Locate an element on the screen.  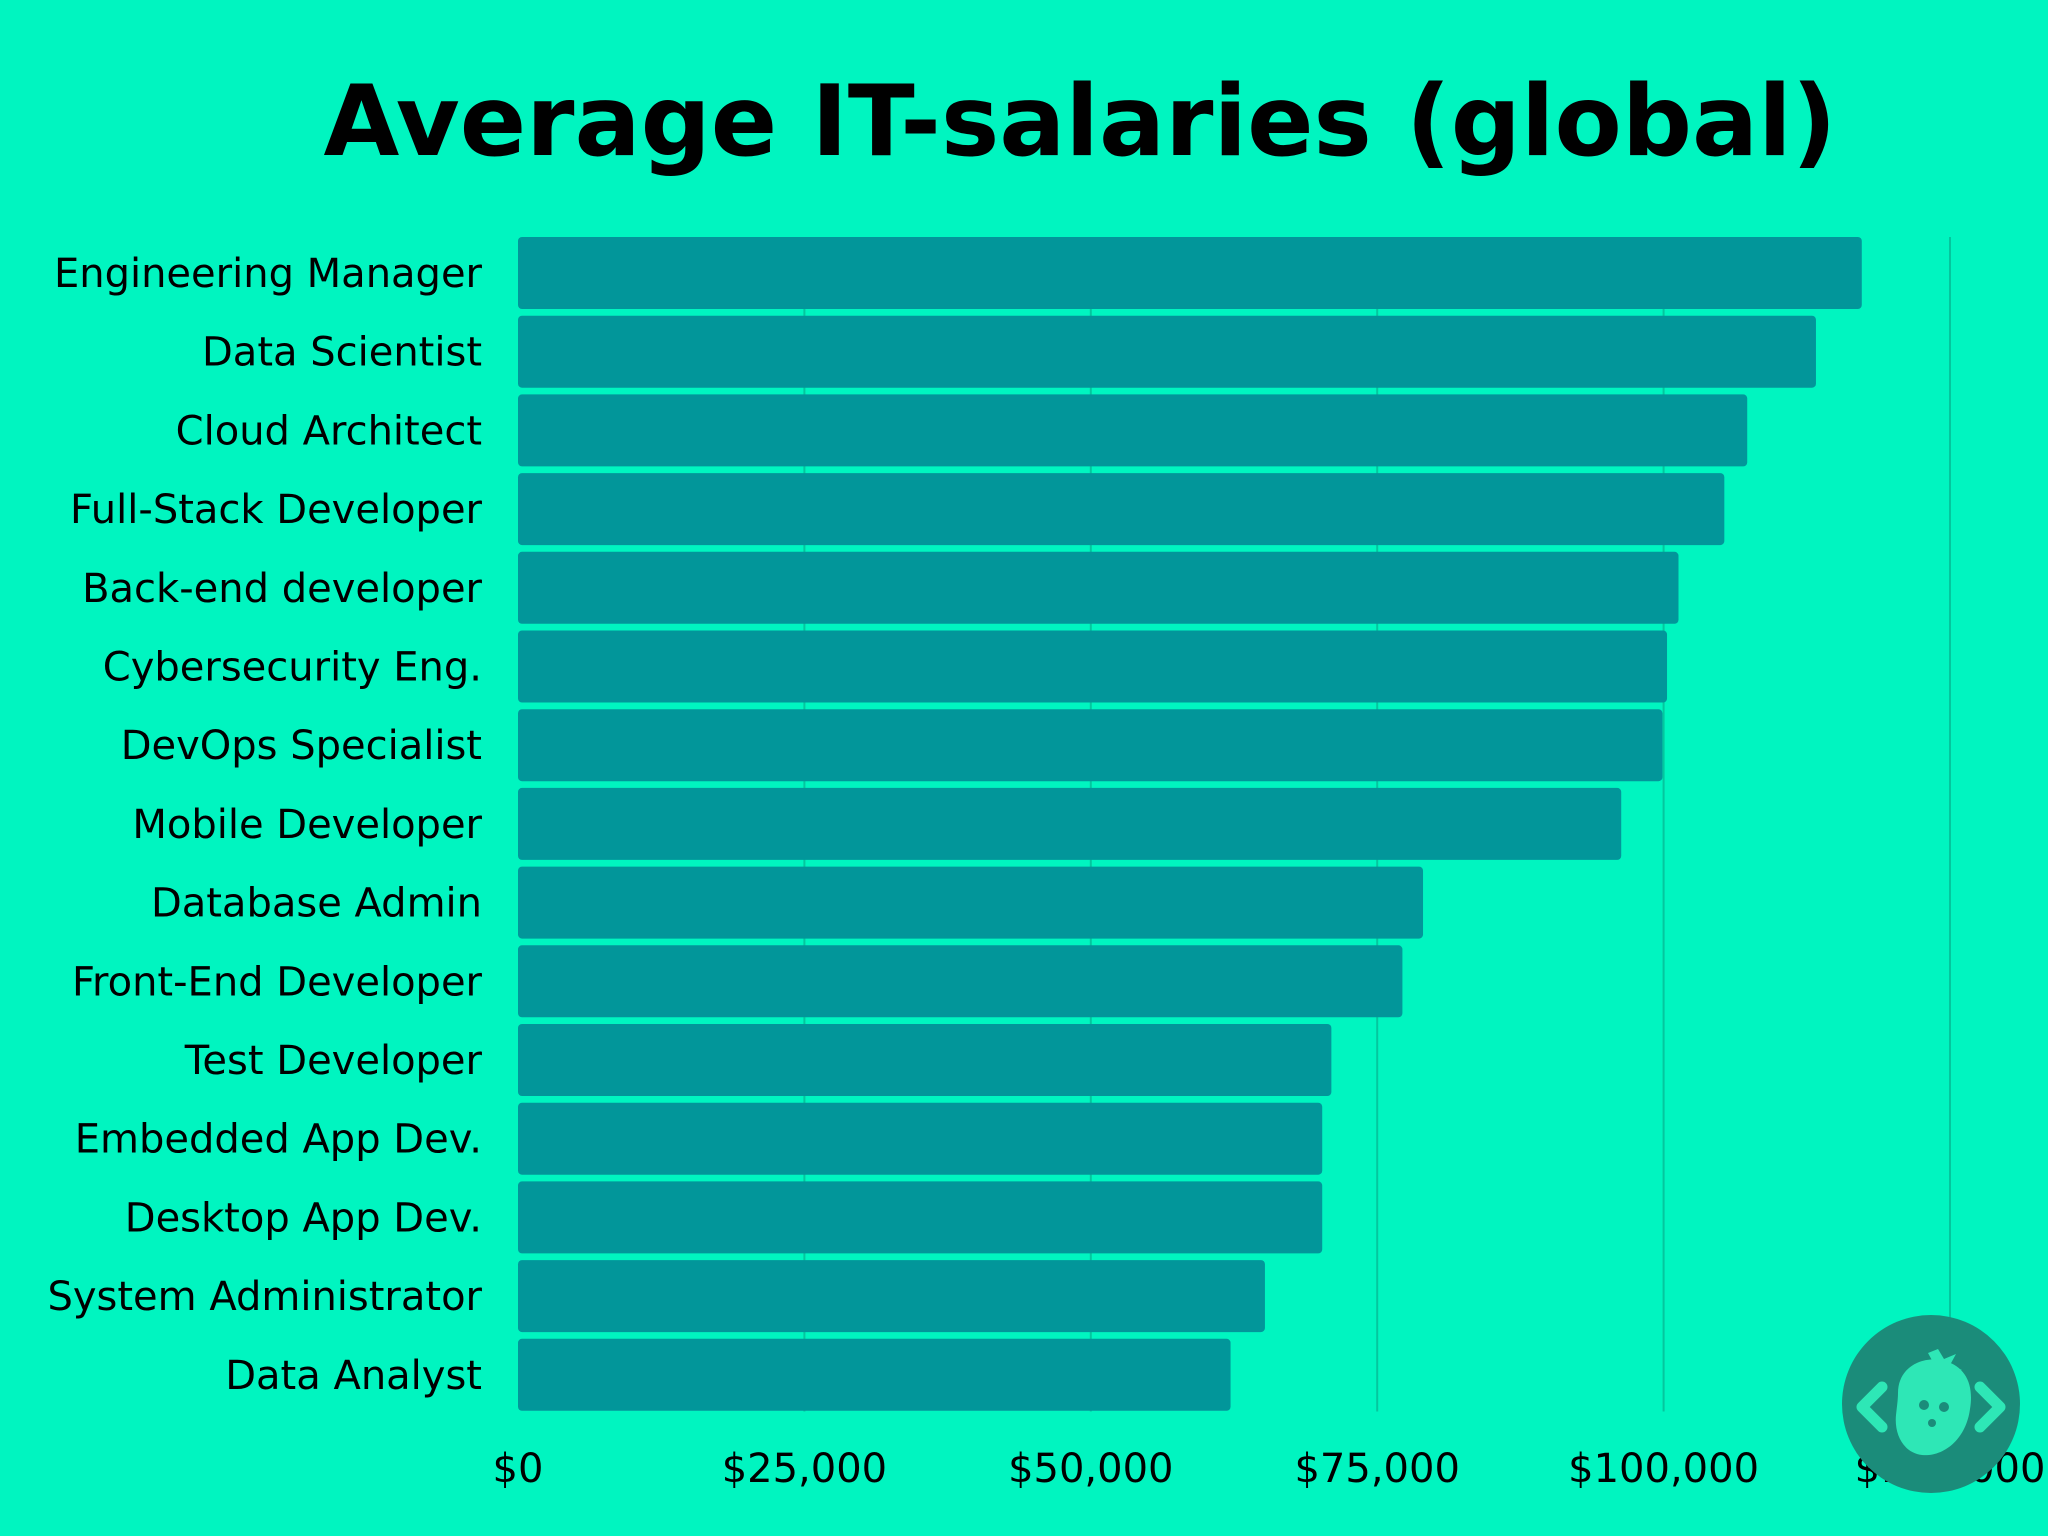
x-tick-label: $25,000 is located at coordinates (804, 1469).